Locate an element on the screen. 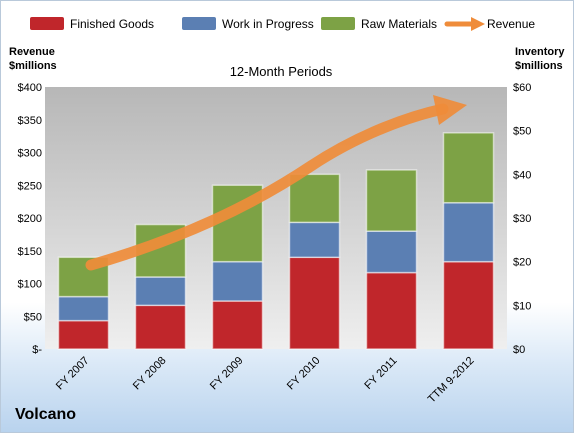  right-tick-label-5: $50 is located at coordinates (522, 132).